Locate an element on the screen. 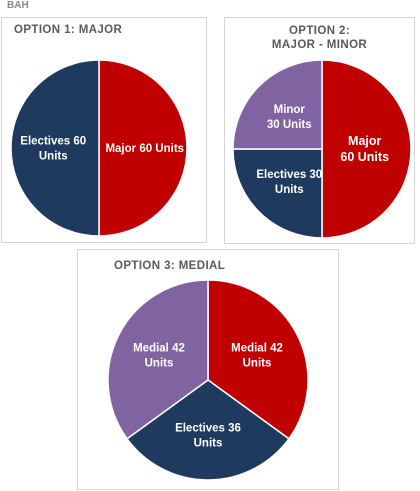  pie-3-slice-2-label: Electives 36 Units is located at coordinates (208, 436).